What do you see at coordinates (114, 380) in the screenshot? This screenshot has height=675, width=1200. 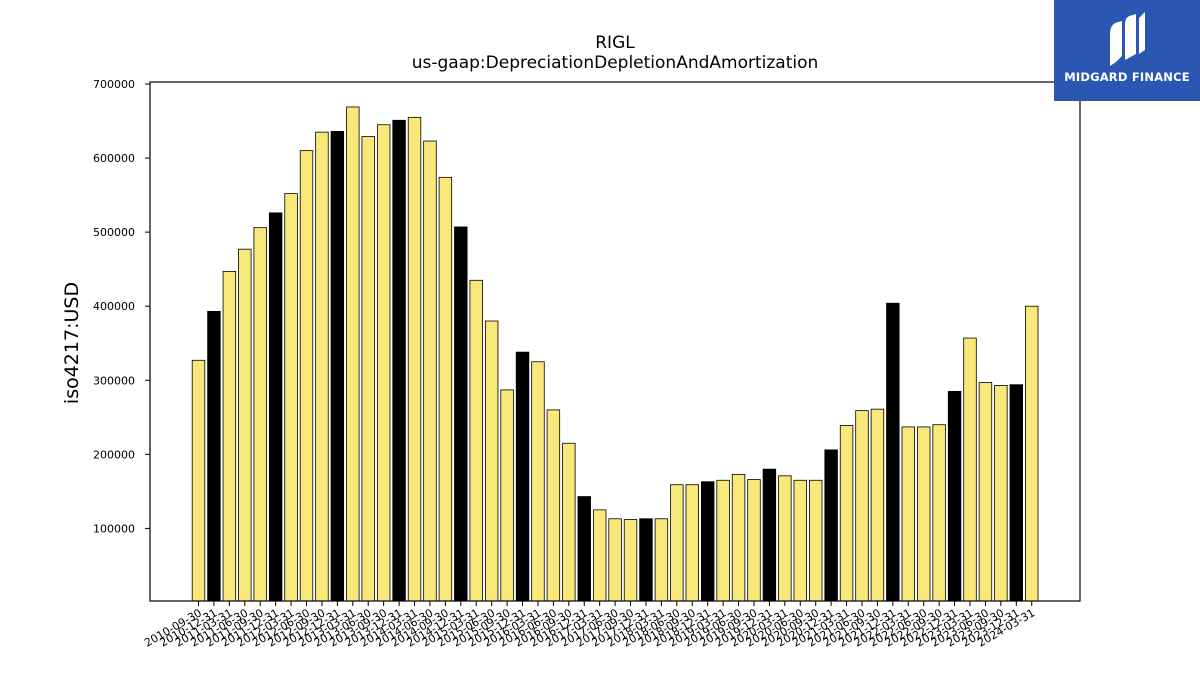 I see `y-tick-label: 300000` at bounding box center [114, 380].